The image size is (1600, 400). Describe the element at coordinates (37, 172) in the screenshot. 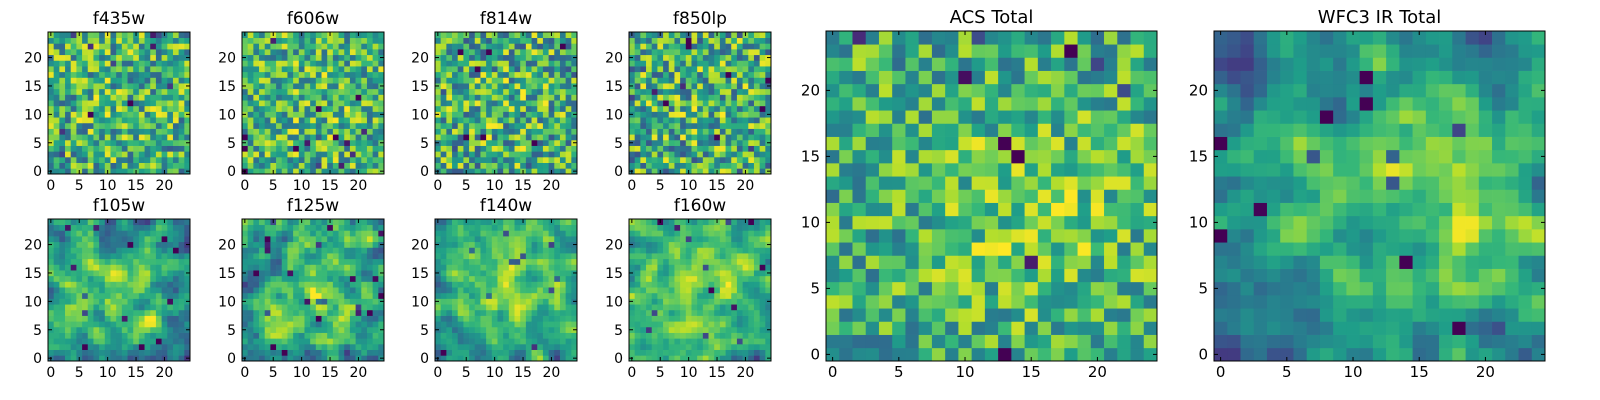

I see `y-tick-label: 0` at that location.